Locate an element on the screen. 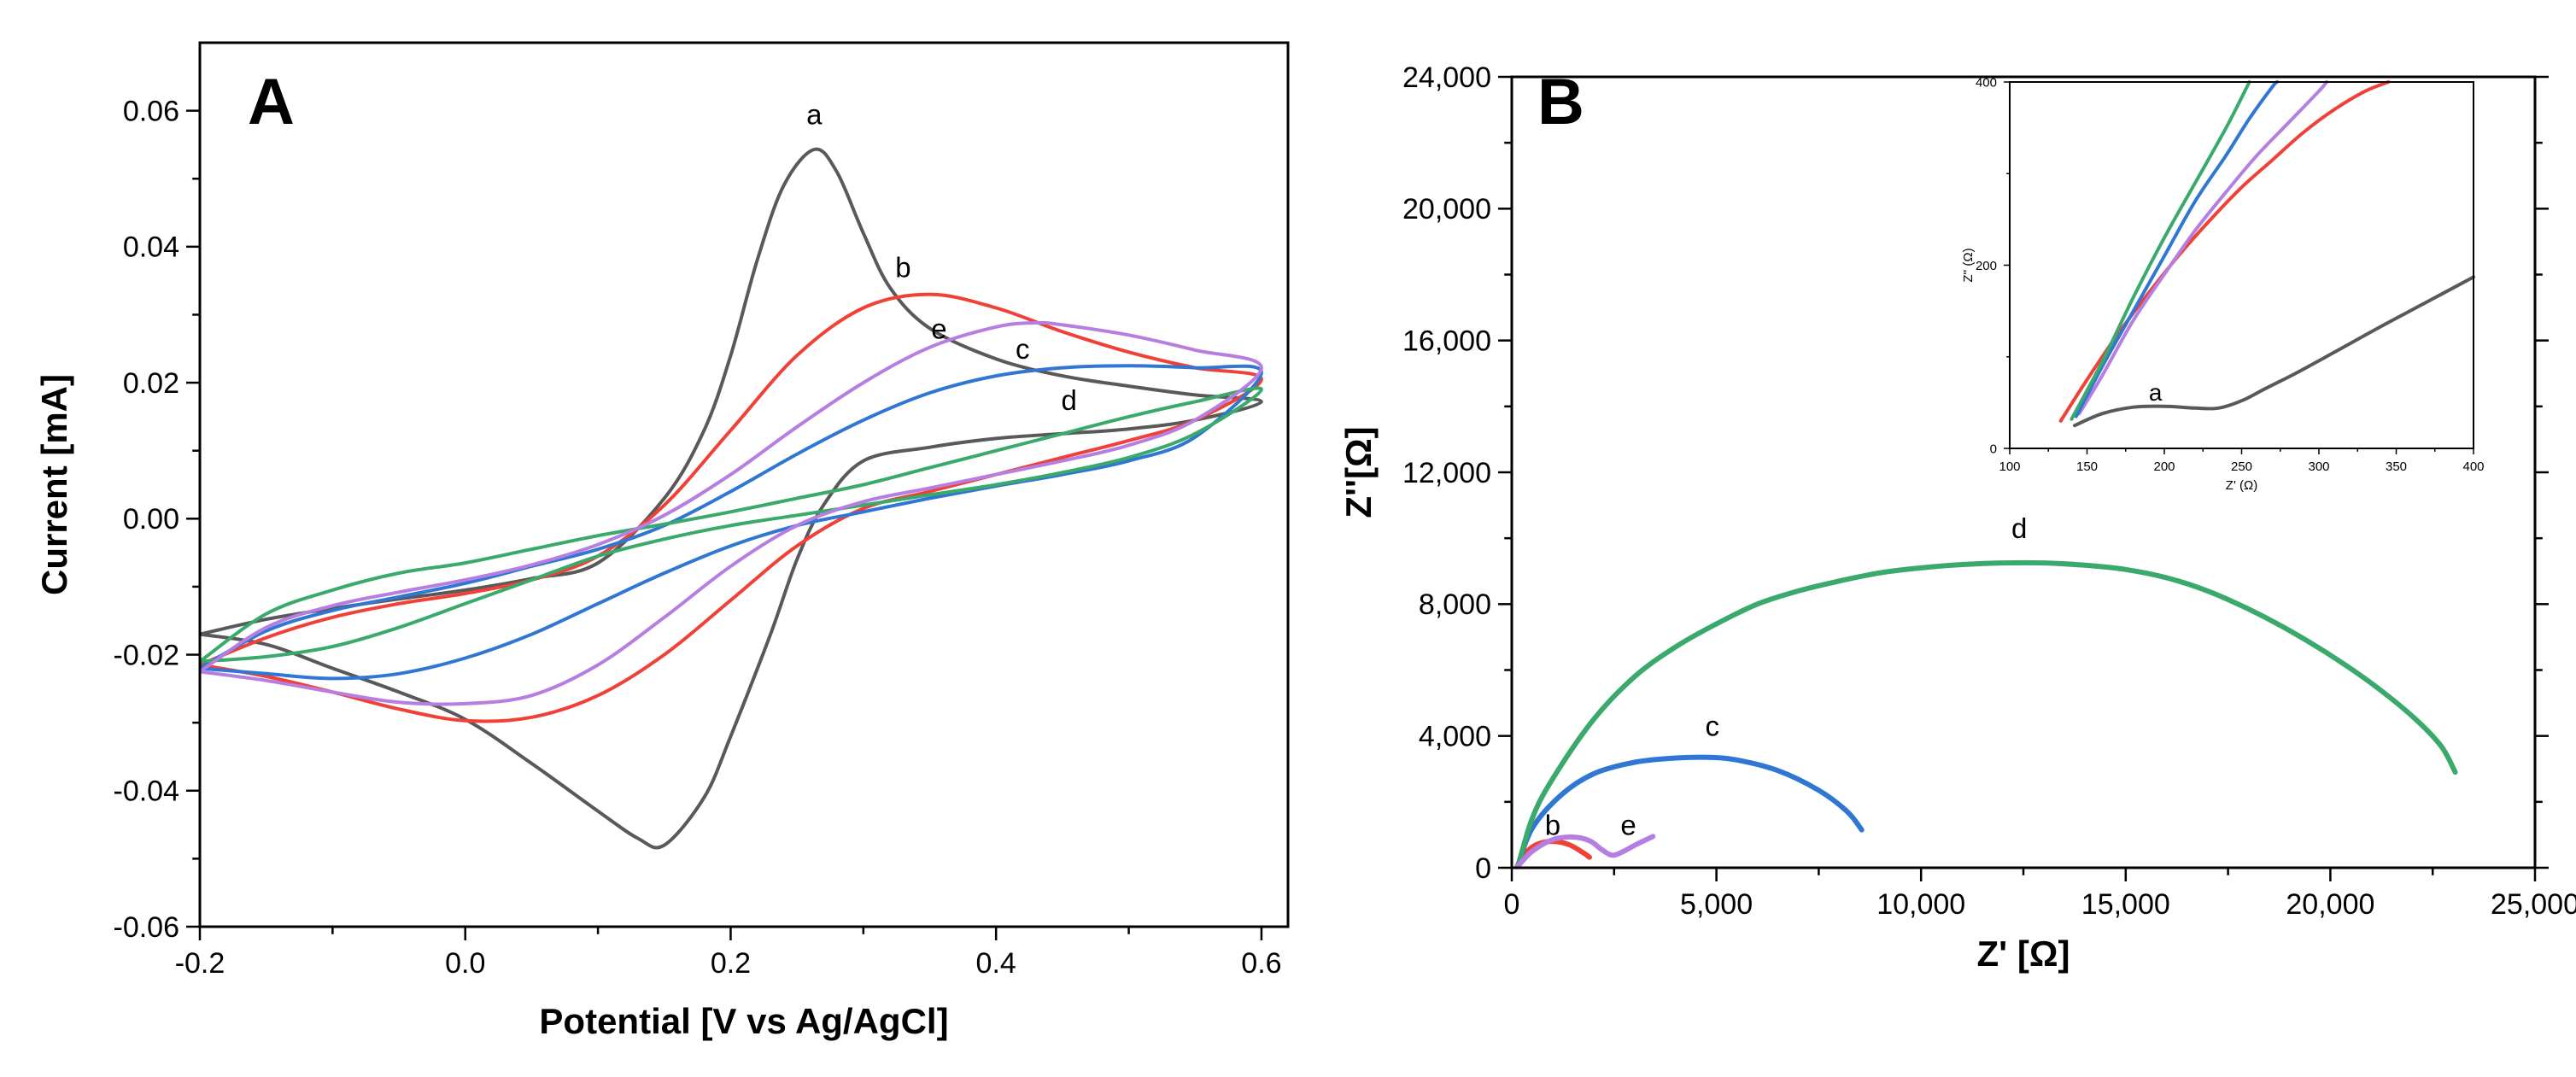  inset-y-tick-label: 0 is located at coordinates (1993, 449).